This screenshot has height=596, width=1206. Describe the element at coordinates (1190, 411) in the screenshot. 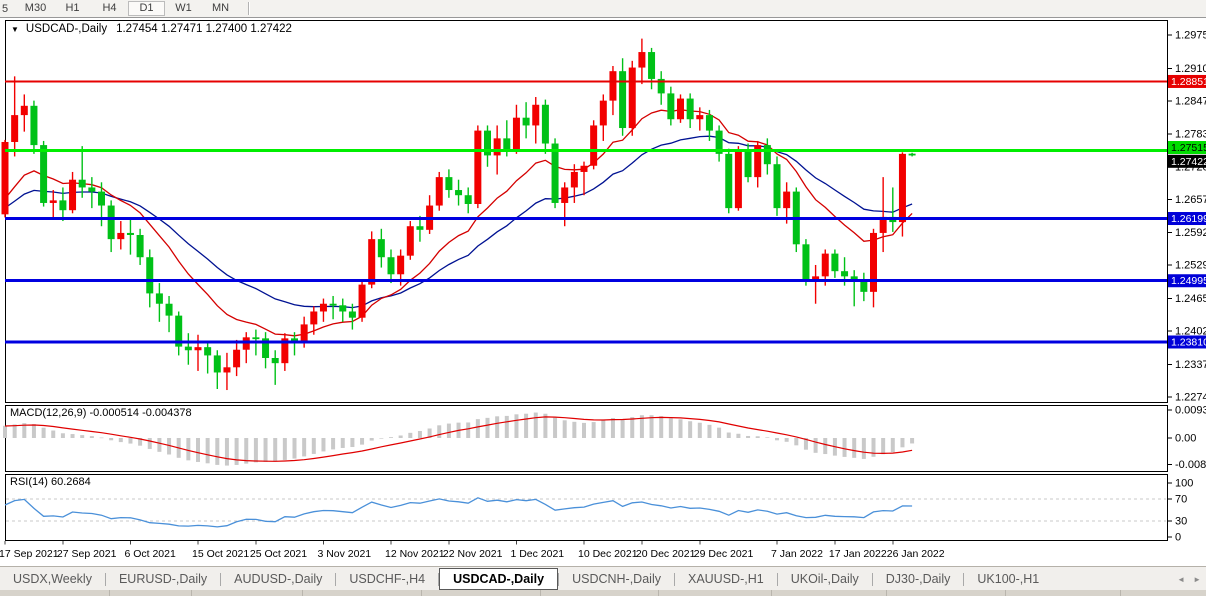

I see `svg-text: 0.009345` at that location.